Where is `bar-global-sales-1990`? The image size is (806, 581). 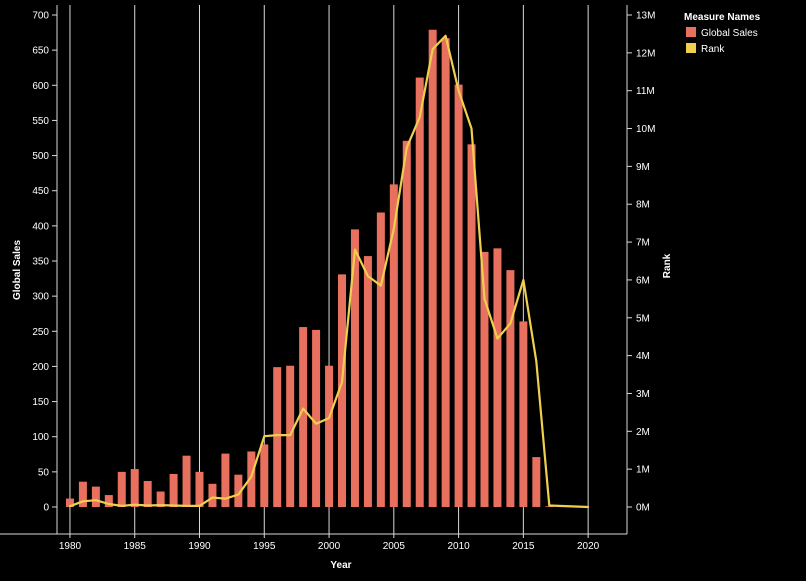 bar-global-sales-1990 is located at coordinates (199, 489).